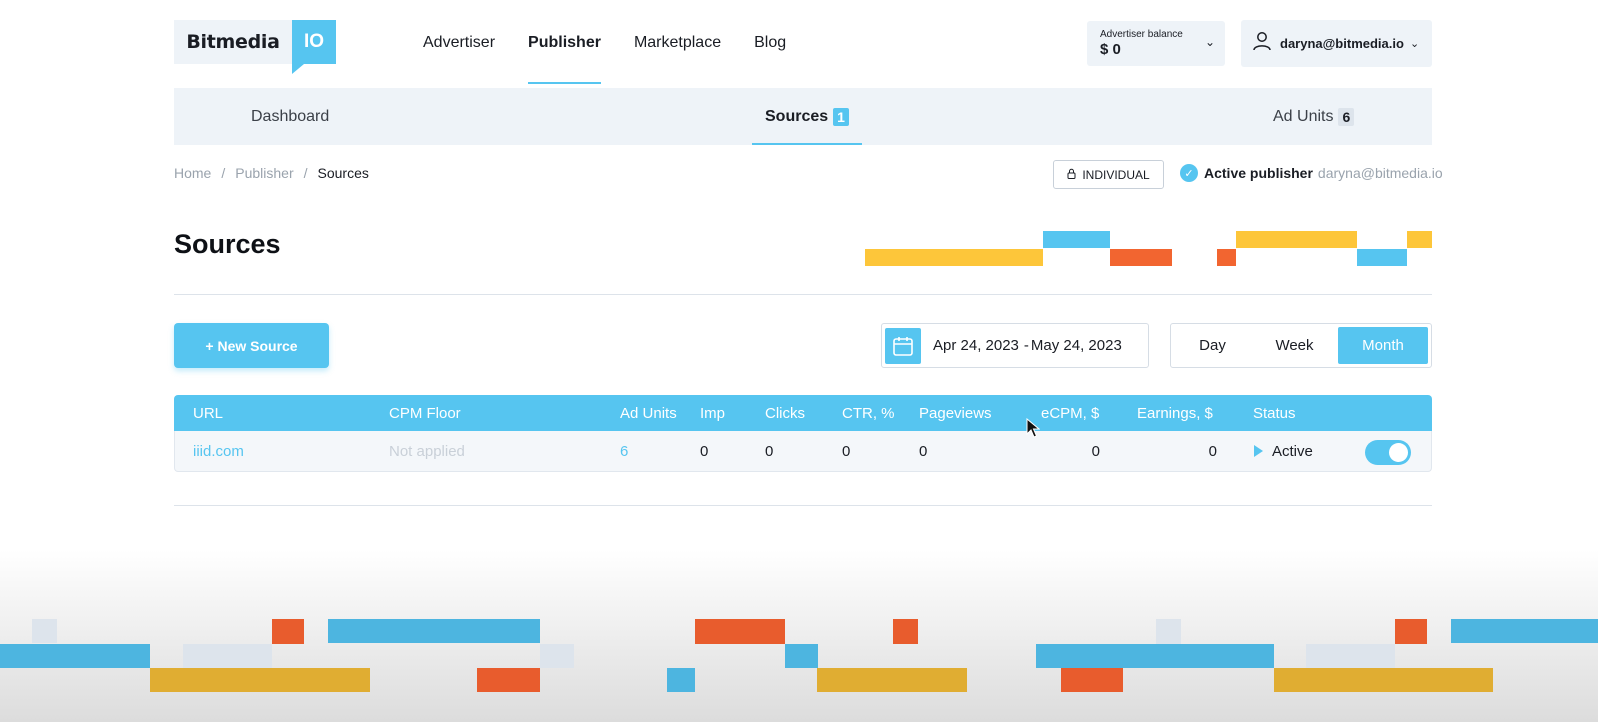  What do you see at coordinates (1095, 451) in the screenshot?
I see `ecpm-value: 0` at bounding box center [1095, 451].